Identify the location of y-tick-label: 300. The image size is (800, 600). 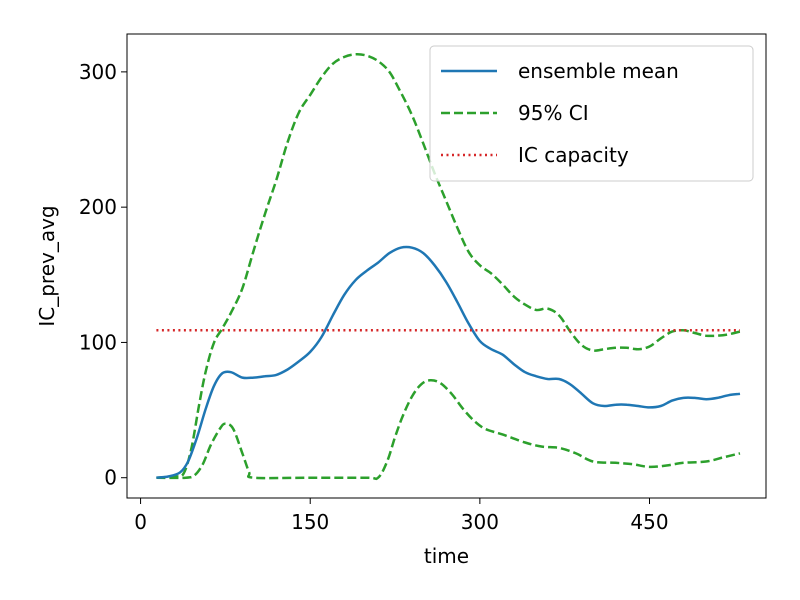
(98, 72).